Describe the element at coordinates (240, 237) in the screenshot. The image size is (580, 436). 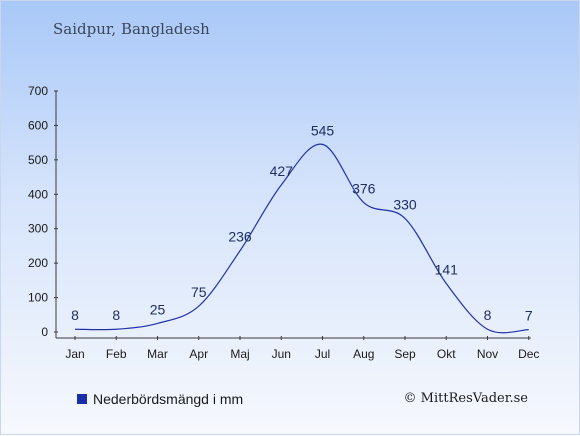
I see `data-label: 236` at that location.